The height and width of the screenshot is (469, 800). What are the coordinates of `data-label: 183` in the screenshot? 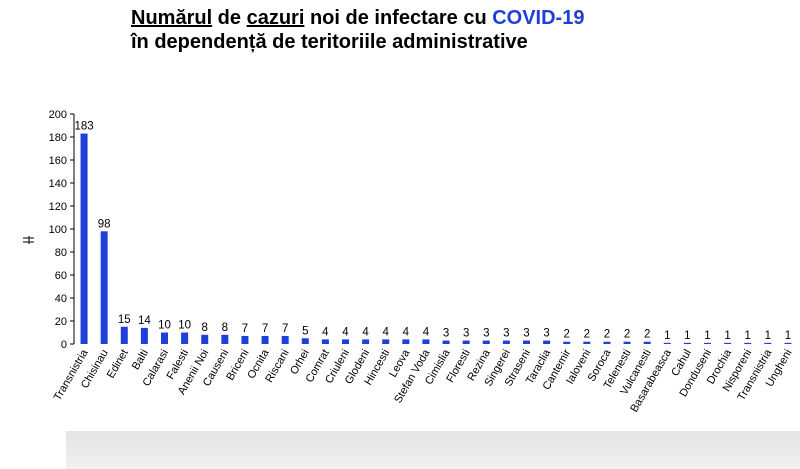 It's located at (83, 127).